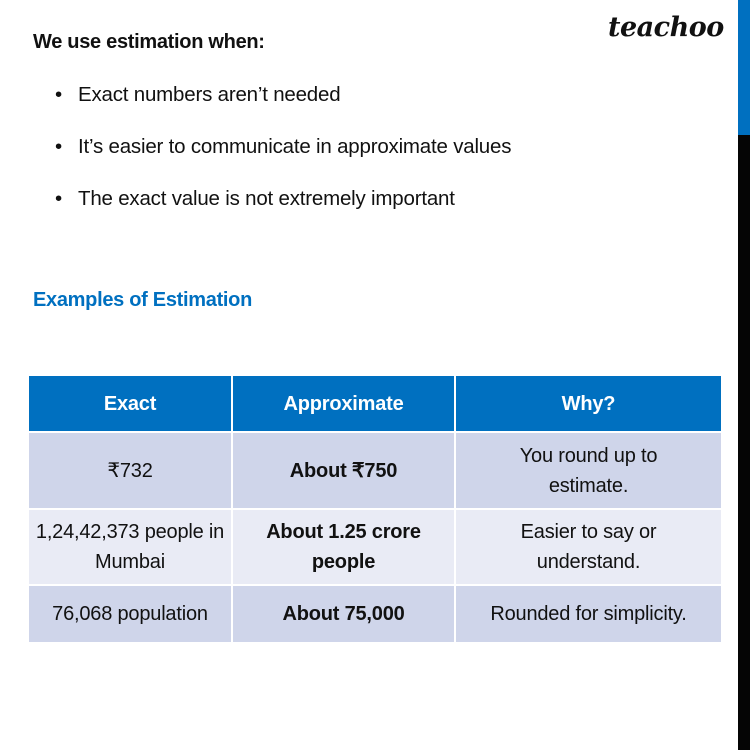 This screenshot has width=750, height=750. What do you see at coordinates (344, 471) in the screenshot?
I see `cell-approximate: About ₹750` at bounding box center [344, 471].